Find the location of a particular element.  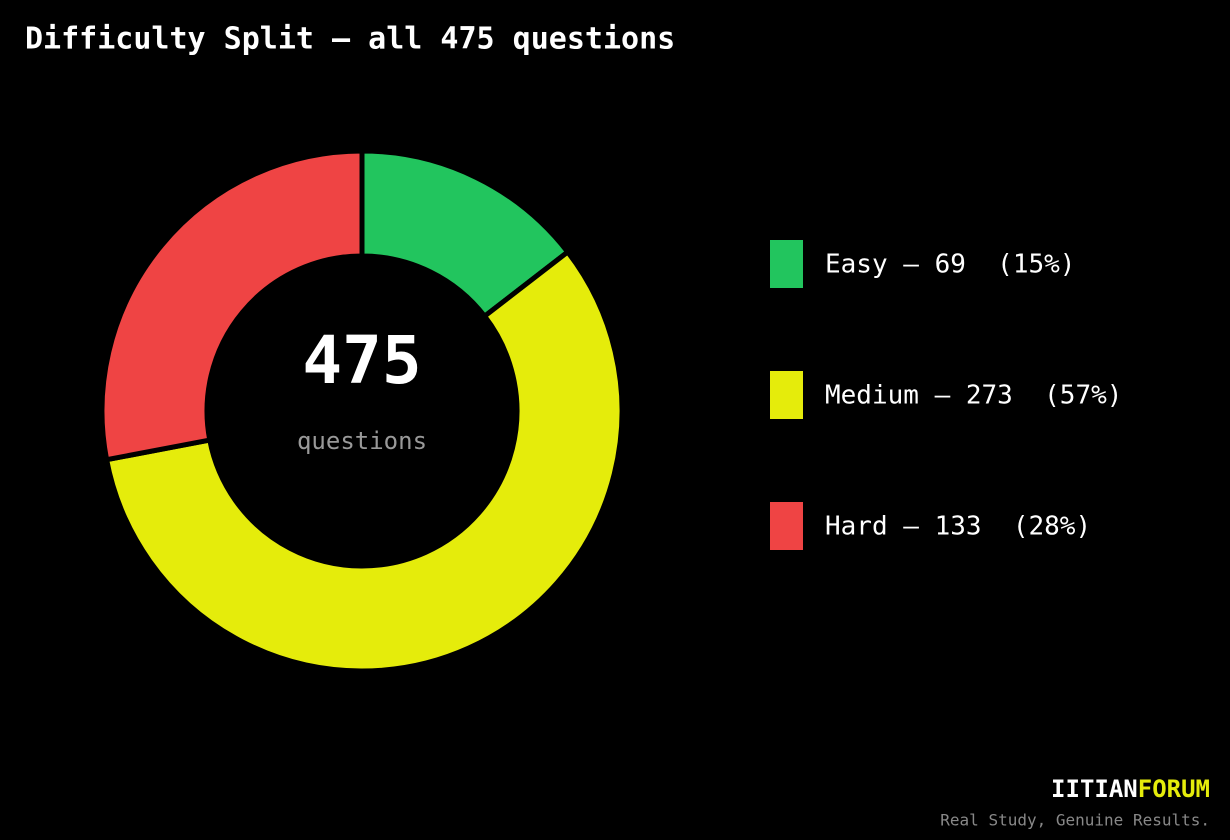

brand-tagline: Real Study, Genuine Results. is located at coordinates (1075, 820).